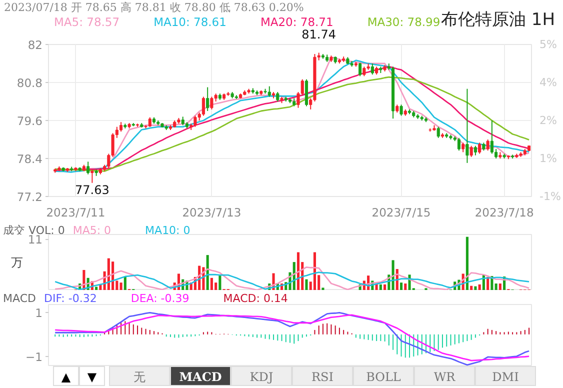 The height and width of the screenshot is (388, 563). What do you see at coordinates (505, 376) in the screenshot?
I see `text: DMI` at bounding box center [505, 376].